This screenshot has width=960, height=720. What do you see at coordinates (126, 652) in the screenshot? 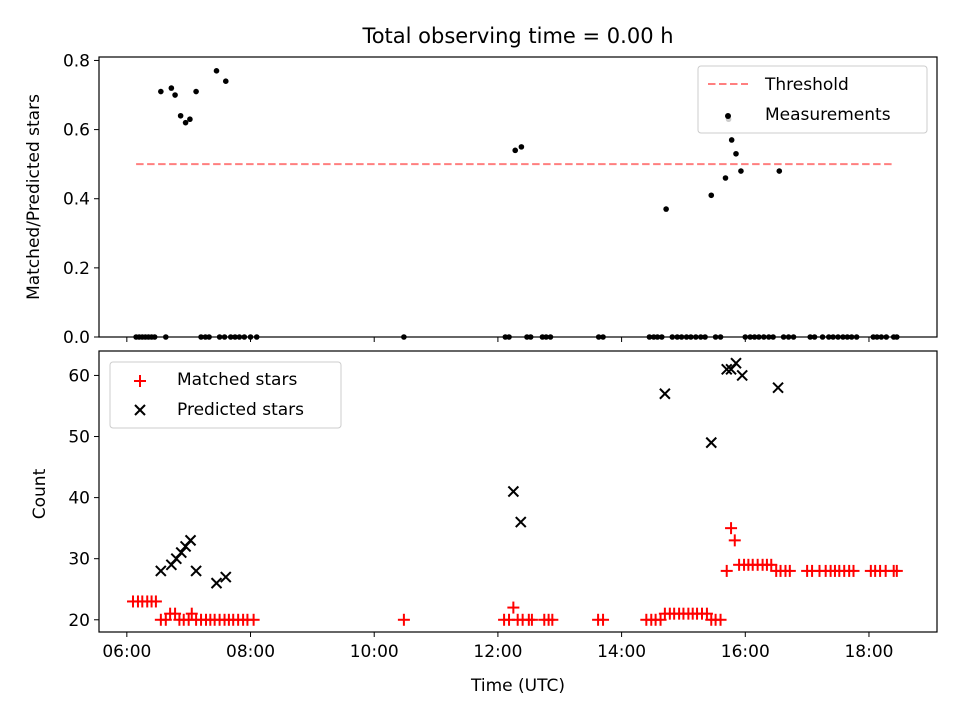
I see `bottom-x-tick-label: 06:00` at bounding box center [126, 652].